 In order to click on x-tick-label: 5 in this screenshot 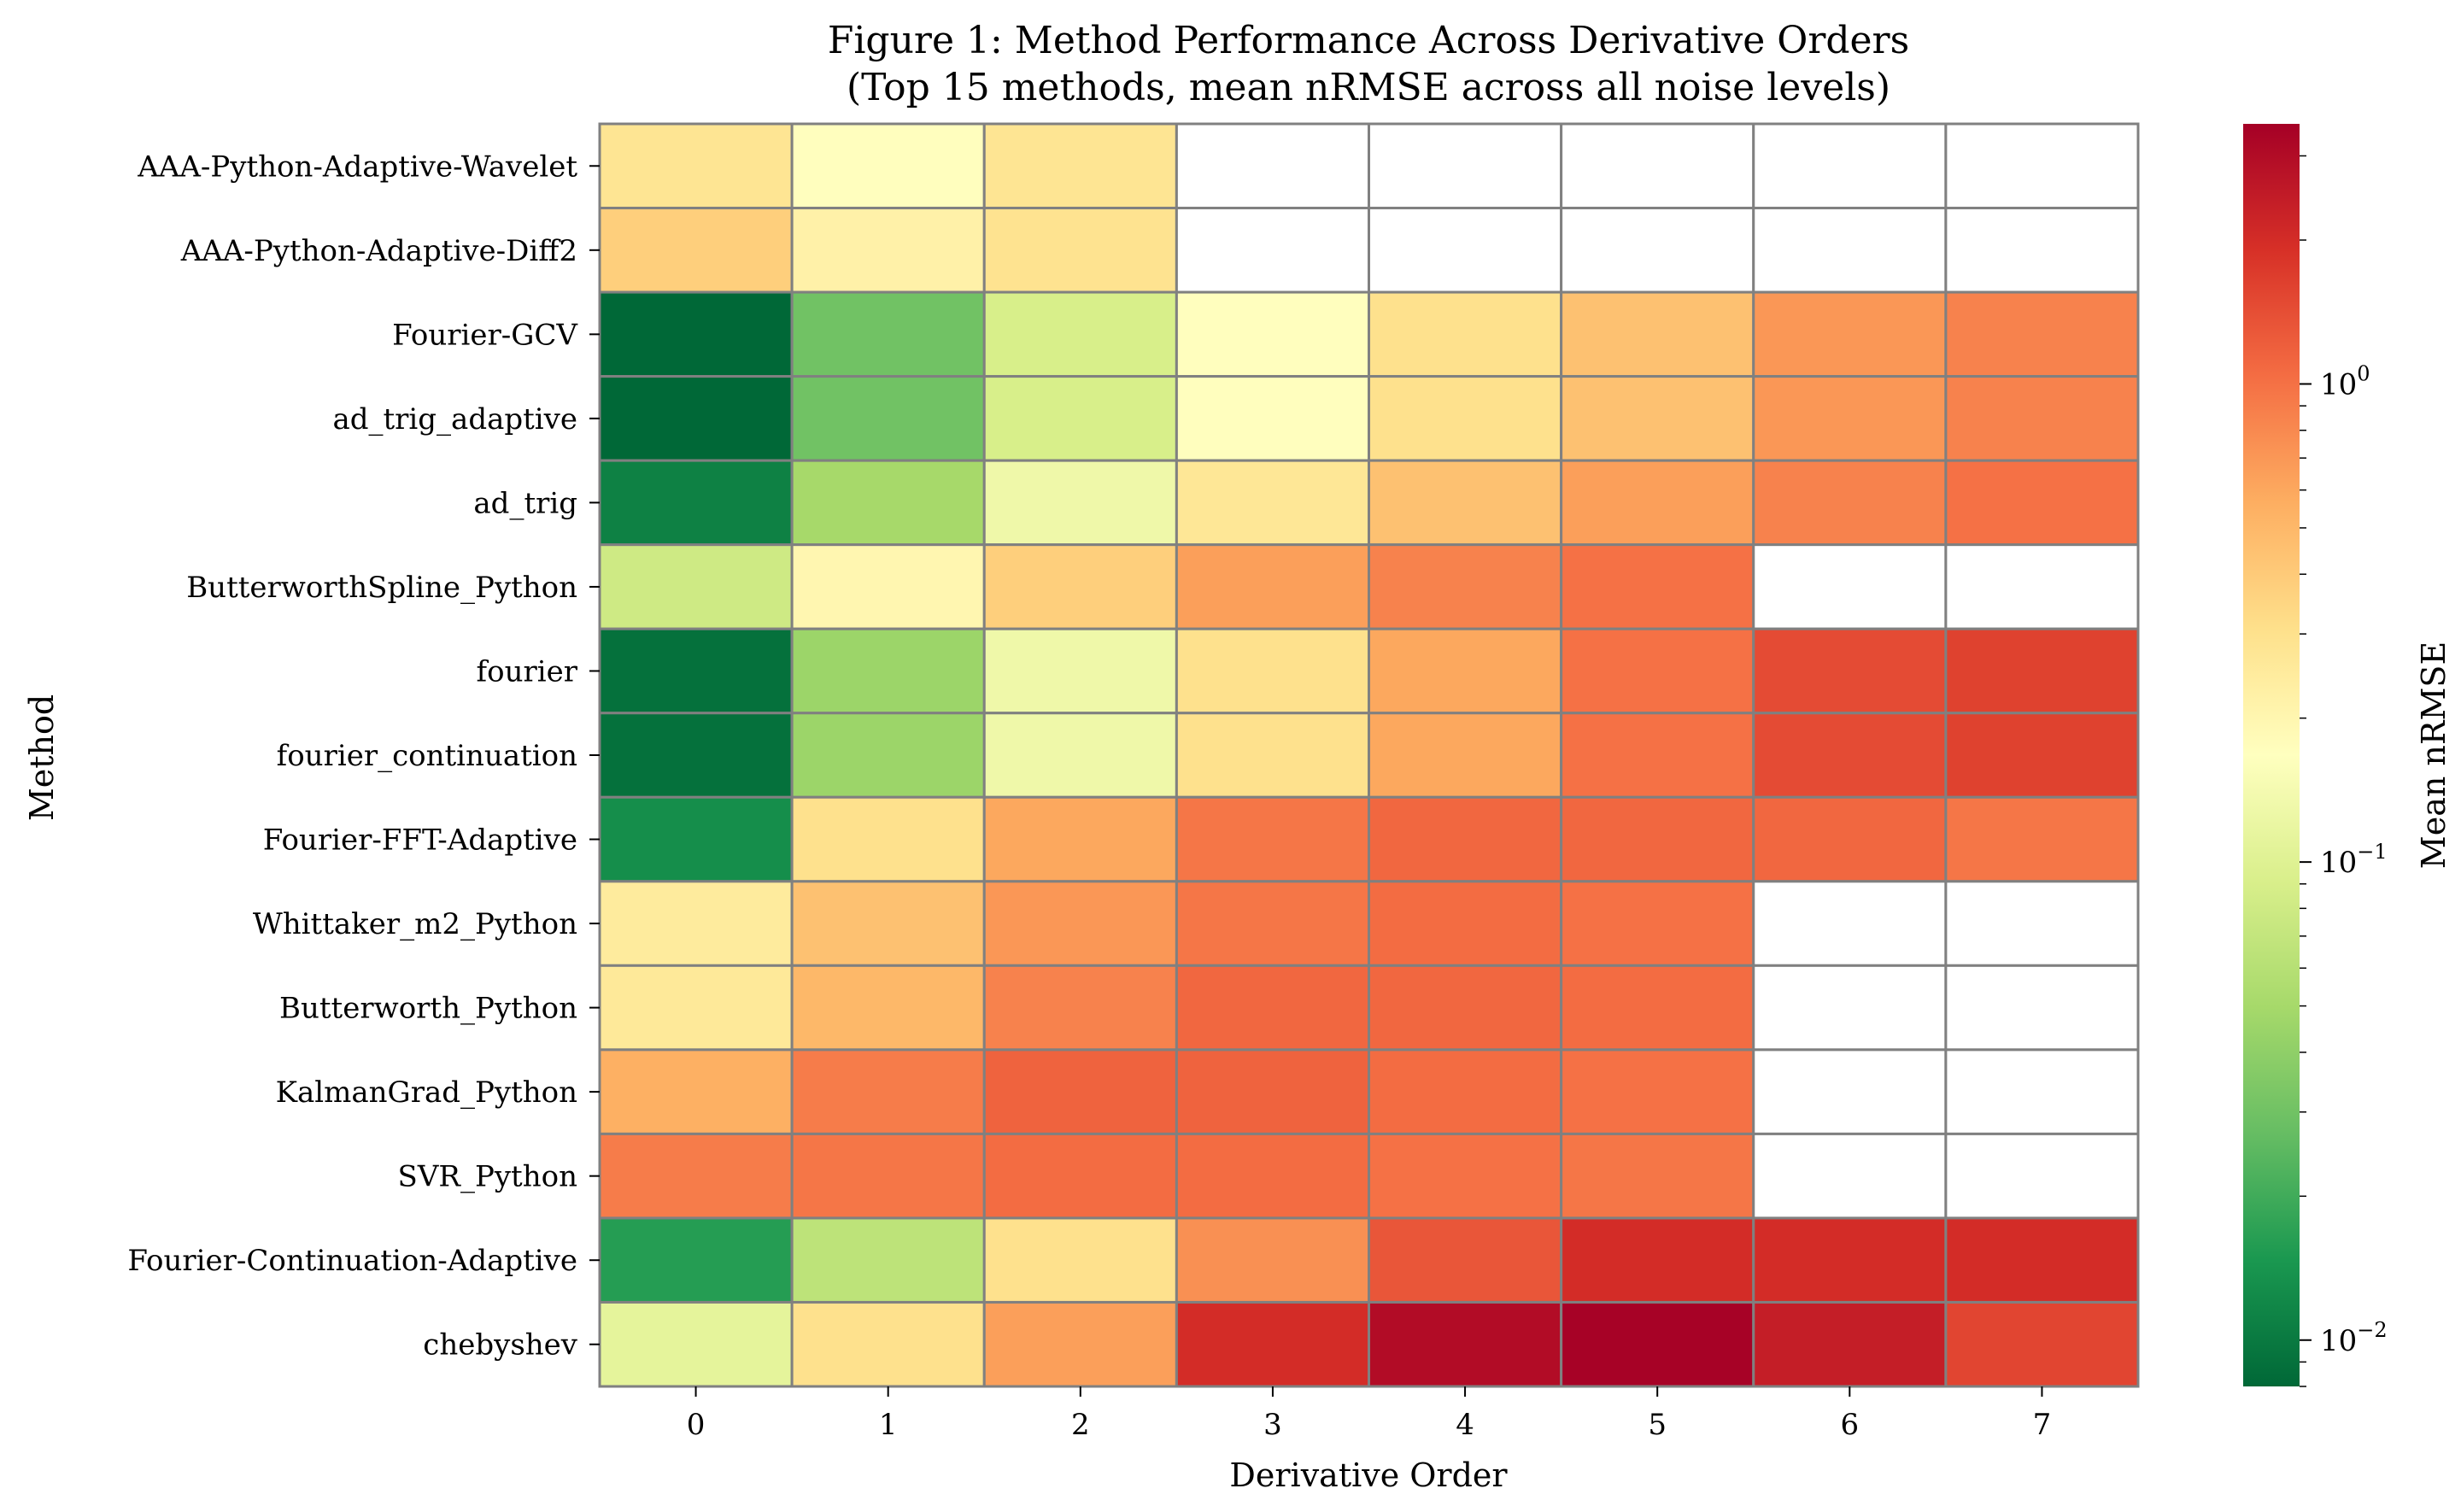, I will do `click(1657, 1425)`.